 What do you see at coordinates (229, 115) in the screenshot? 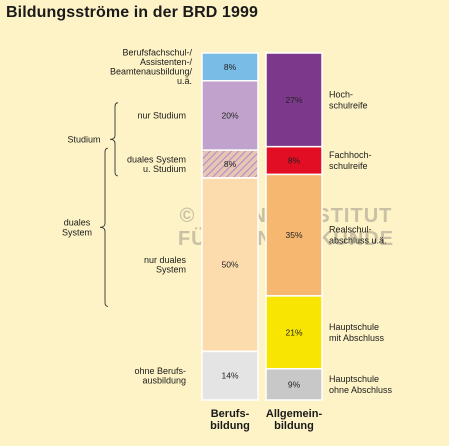
I see `data-label: 20%` at bounding box center [229, 115].